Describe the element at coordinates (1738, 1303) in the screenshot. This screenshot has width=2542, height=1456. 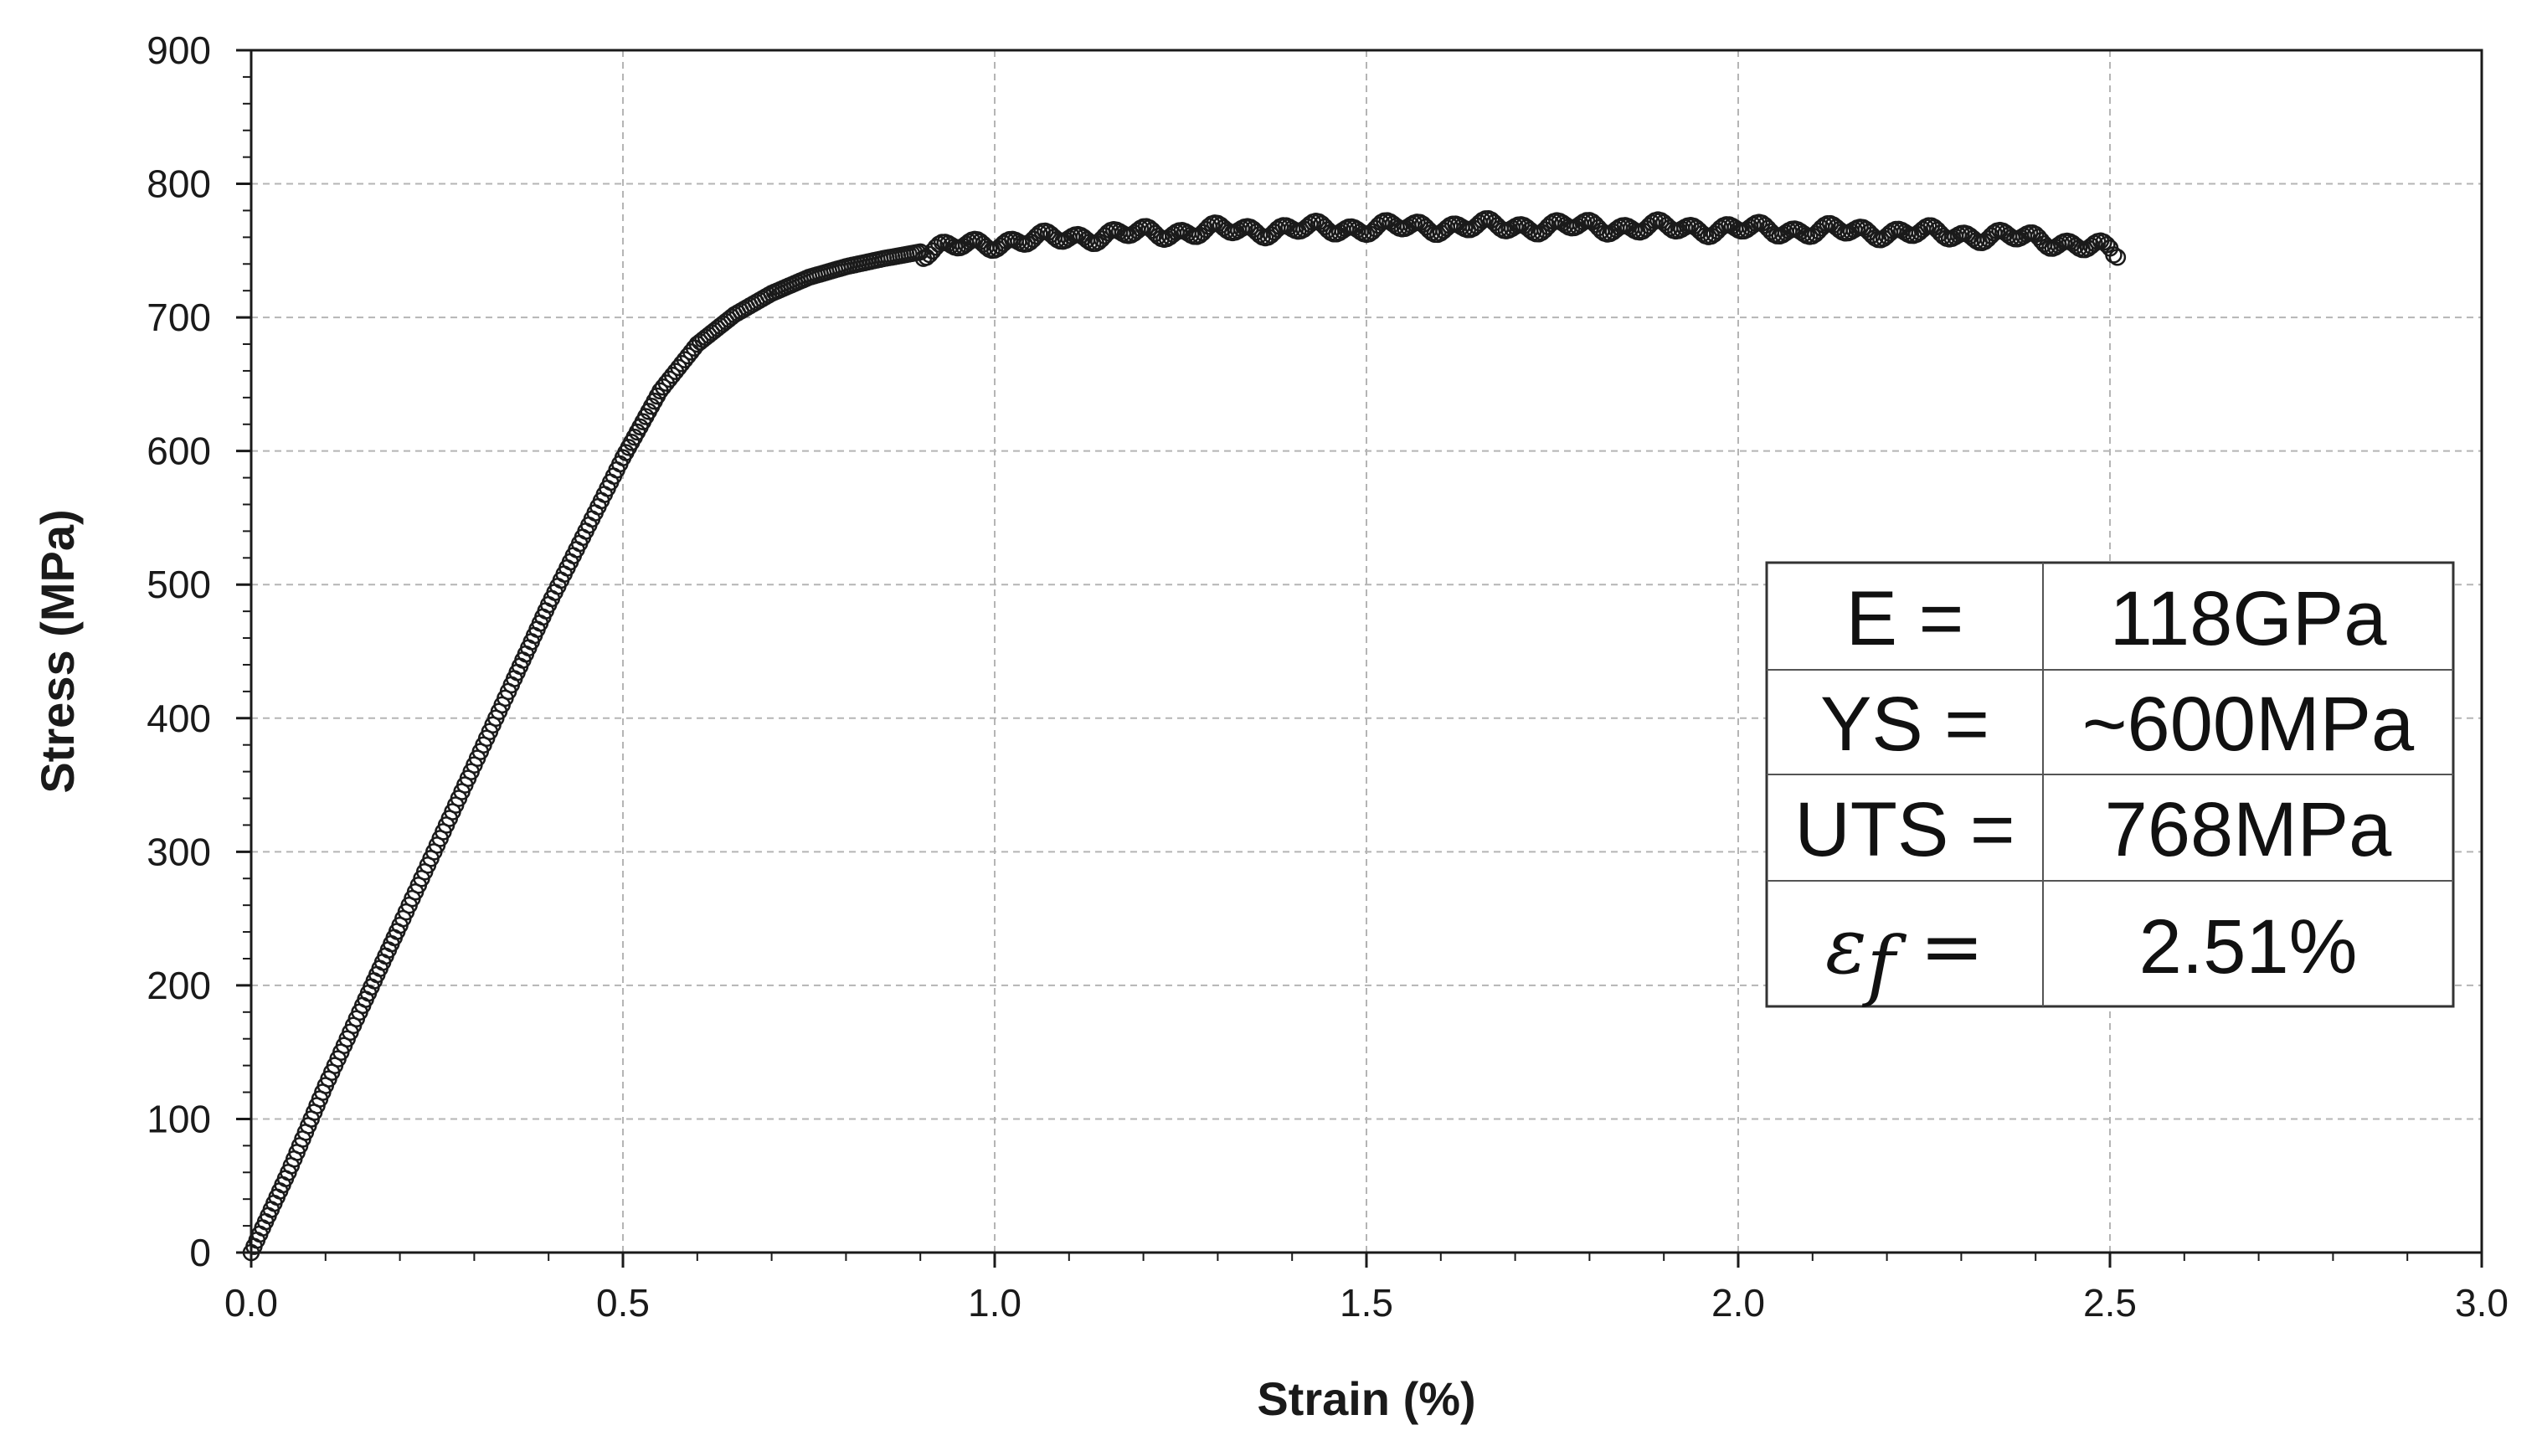
I see `x-tick-label: 2.0` at that location.